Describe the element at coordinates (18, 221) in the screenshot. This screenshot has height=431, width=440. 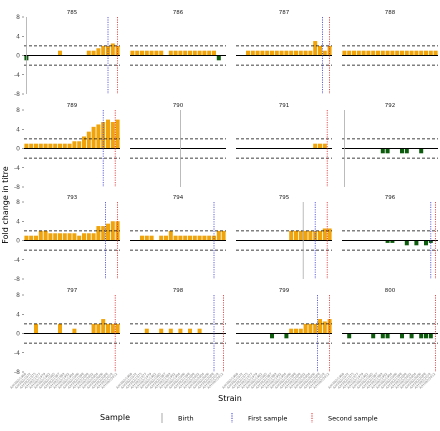
I see `y-tick-label: 4` at that location.